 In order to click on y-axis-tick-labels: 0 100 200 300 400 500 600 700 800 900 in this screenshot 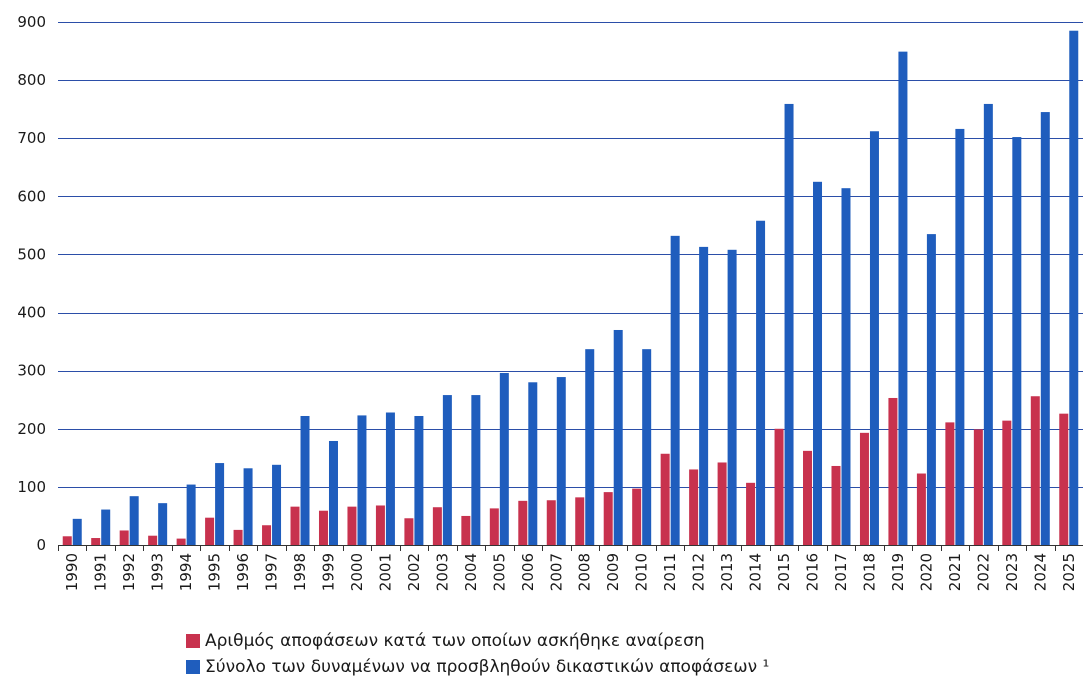, I will do `click(31, 283)`.